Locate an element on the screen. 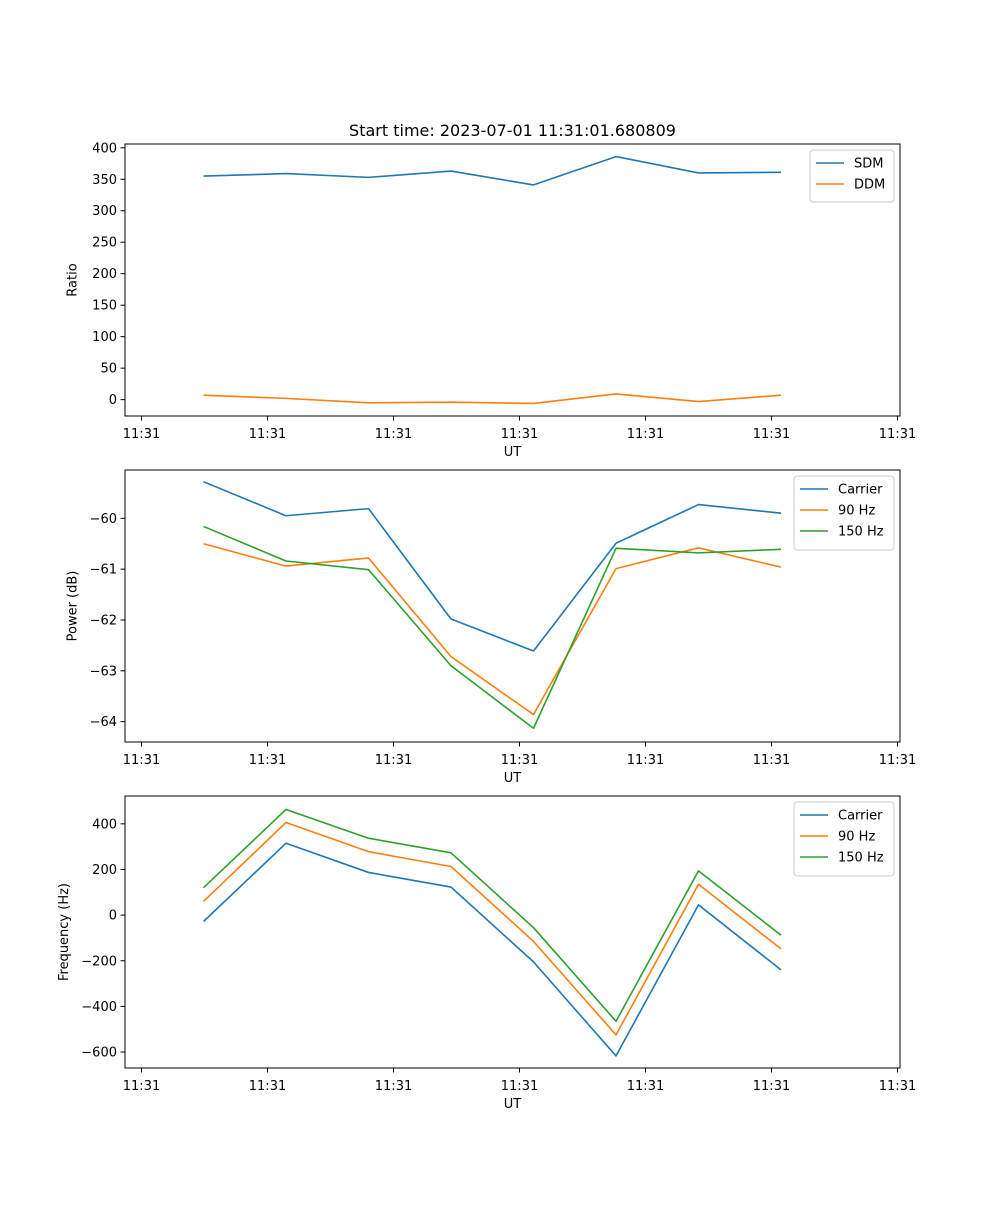 The image size is (1000, 1205). y-tick-label: −61 is located at coordinates (103, 570).